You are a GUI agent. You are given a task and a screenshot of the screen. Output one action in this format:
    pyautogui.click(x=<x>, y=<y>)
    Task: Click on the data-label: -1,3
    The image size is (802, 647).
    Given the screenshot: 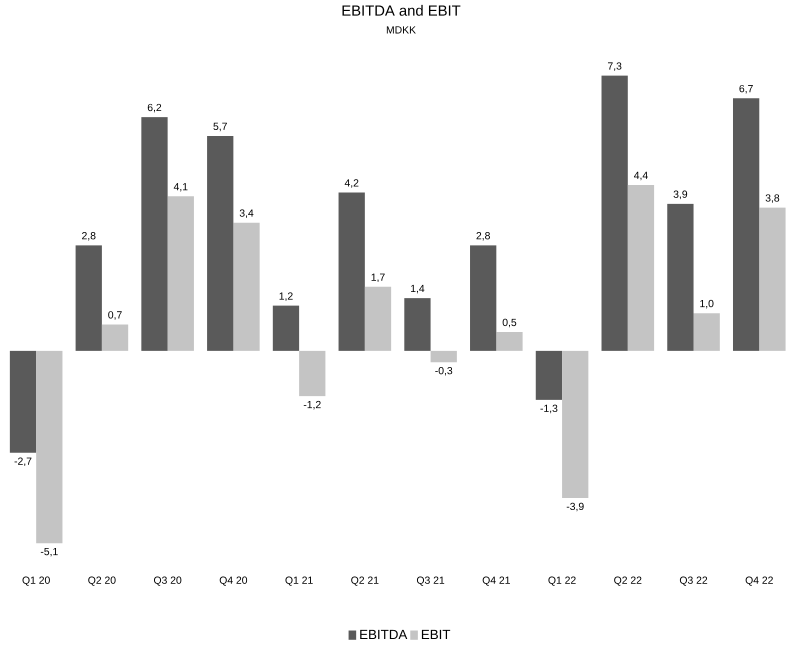 What is the action you would take?
    pyautogui.click(x=549, y=409)
    